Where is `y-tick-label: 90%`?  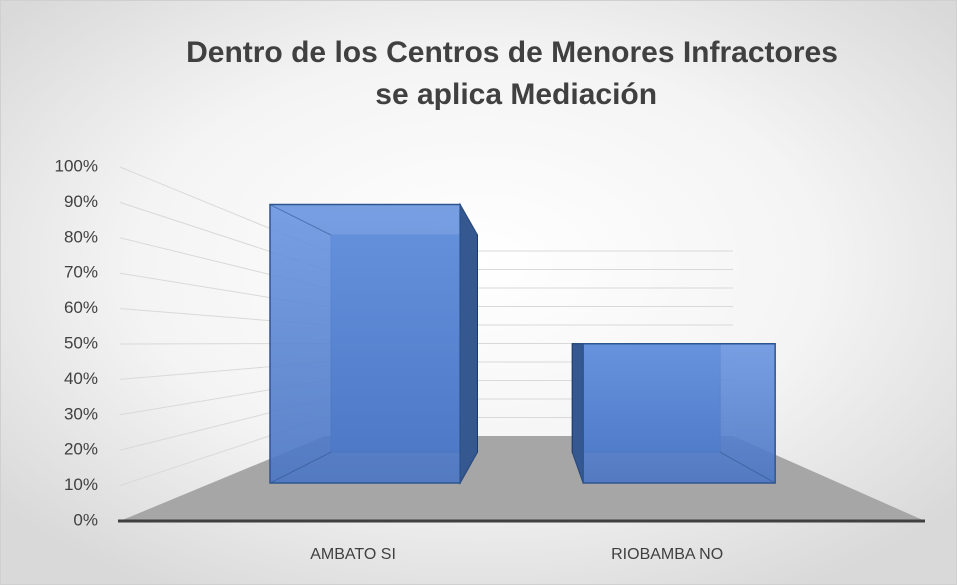
y-tick-label: 90% is located at coordinates (81, 201).